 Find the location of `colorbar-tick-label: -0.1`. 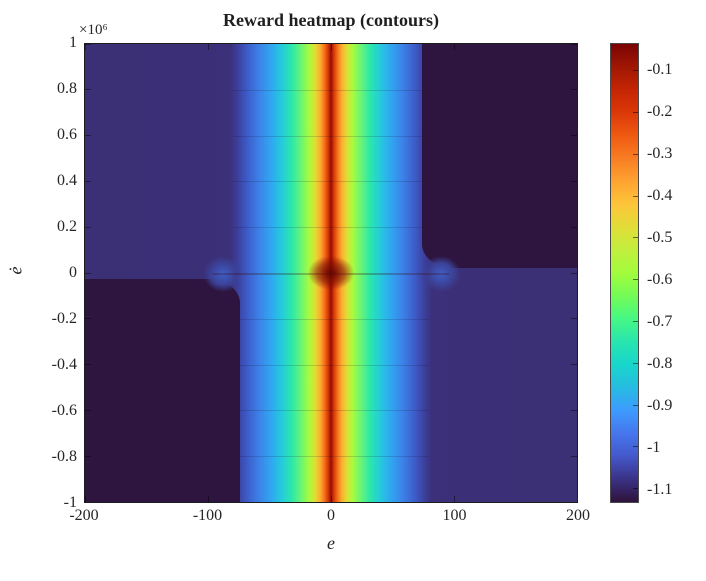

colorbar-tick-label: -0.1 is located at coordinates (660, 69).